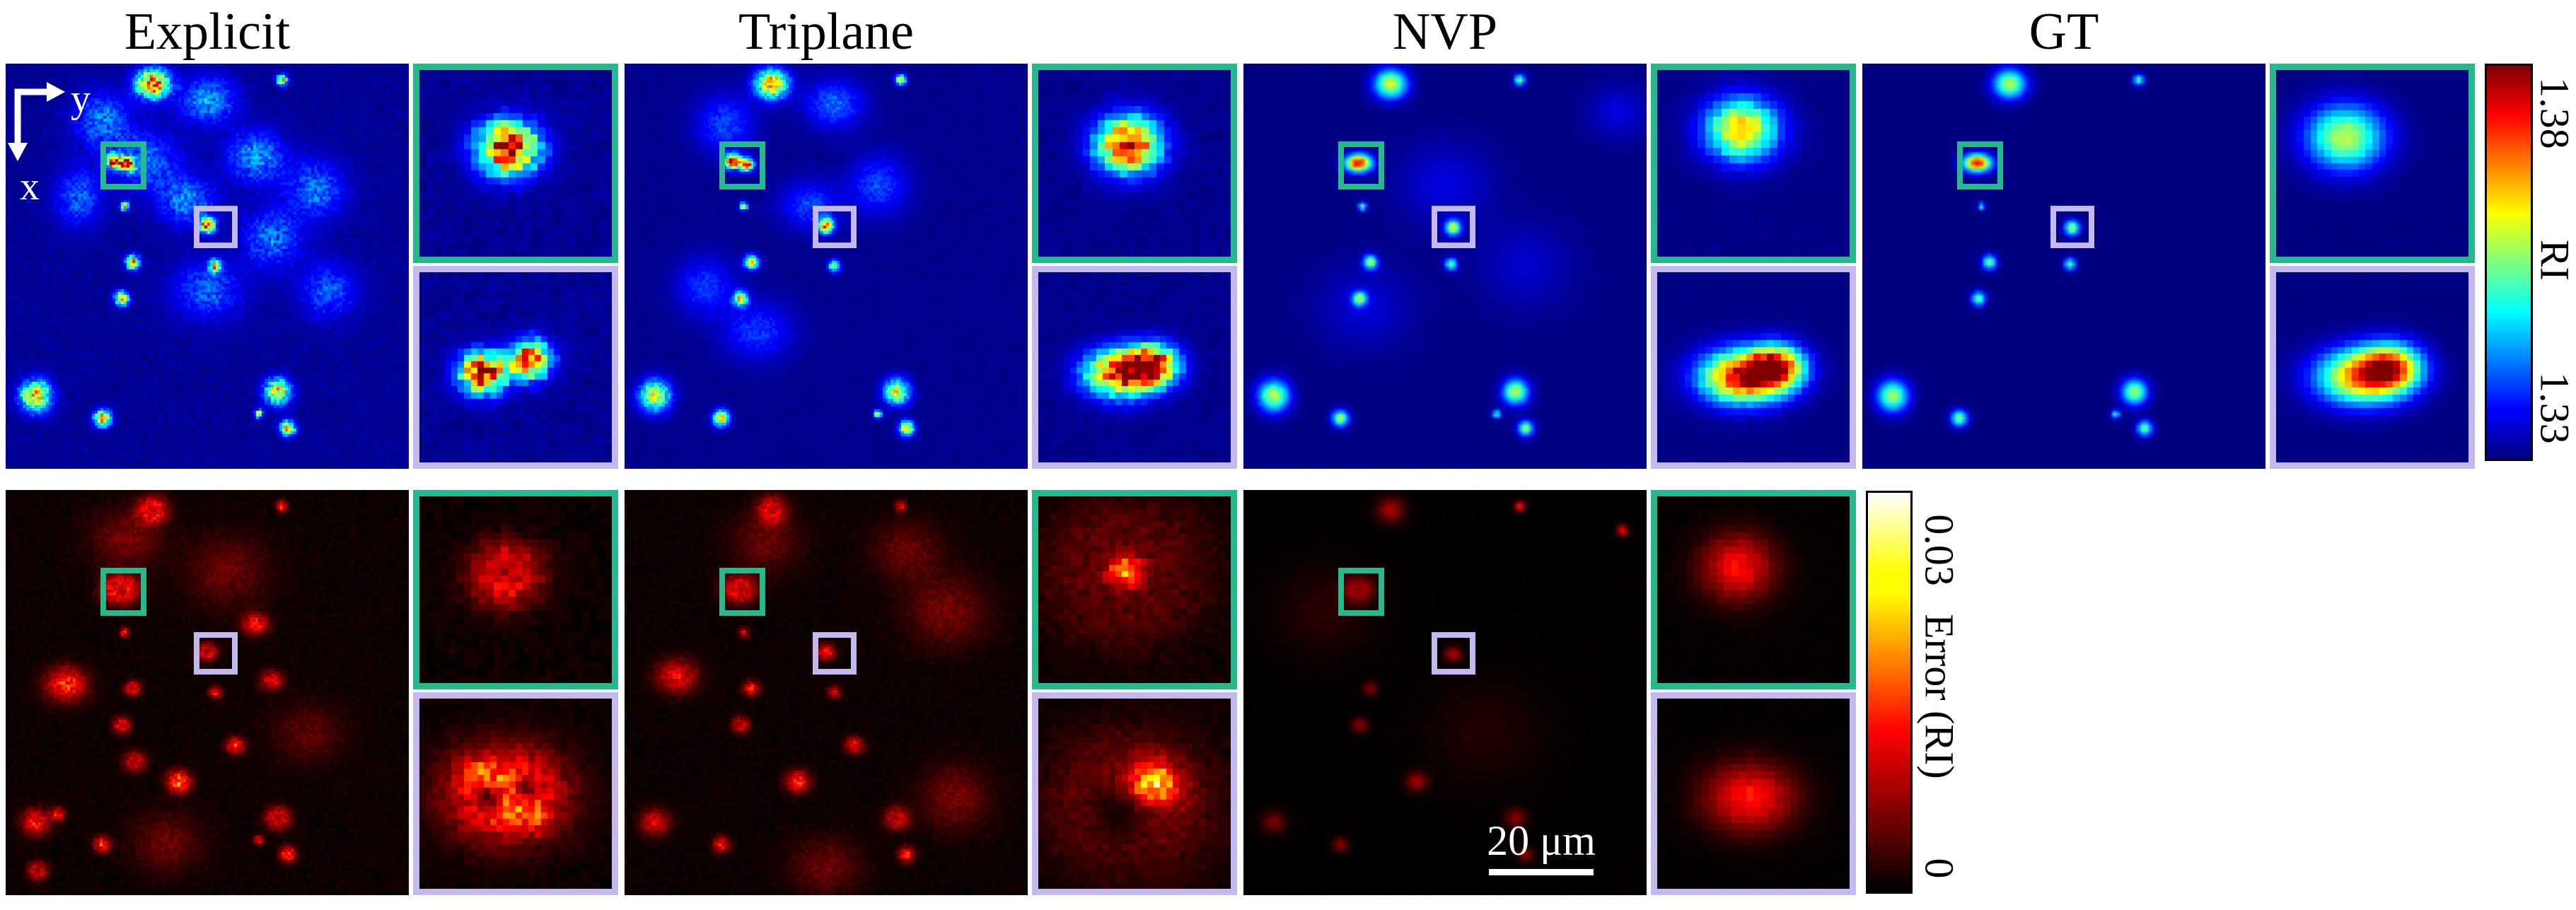  I want to click on scale-bar: 20 μm, so click(1541, 847).